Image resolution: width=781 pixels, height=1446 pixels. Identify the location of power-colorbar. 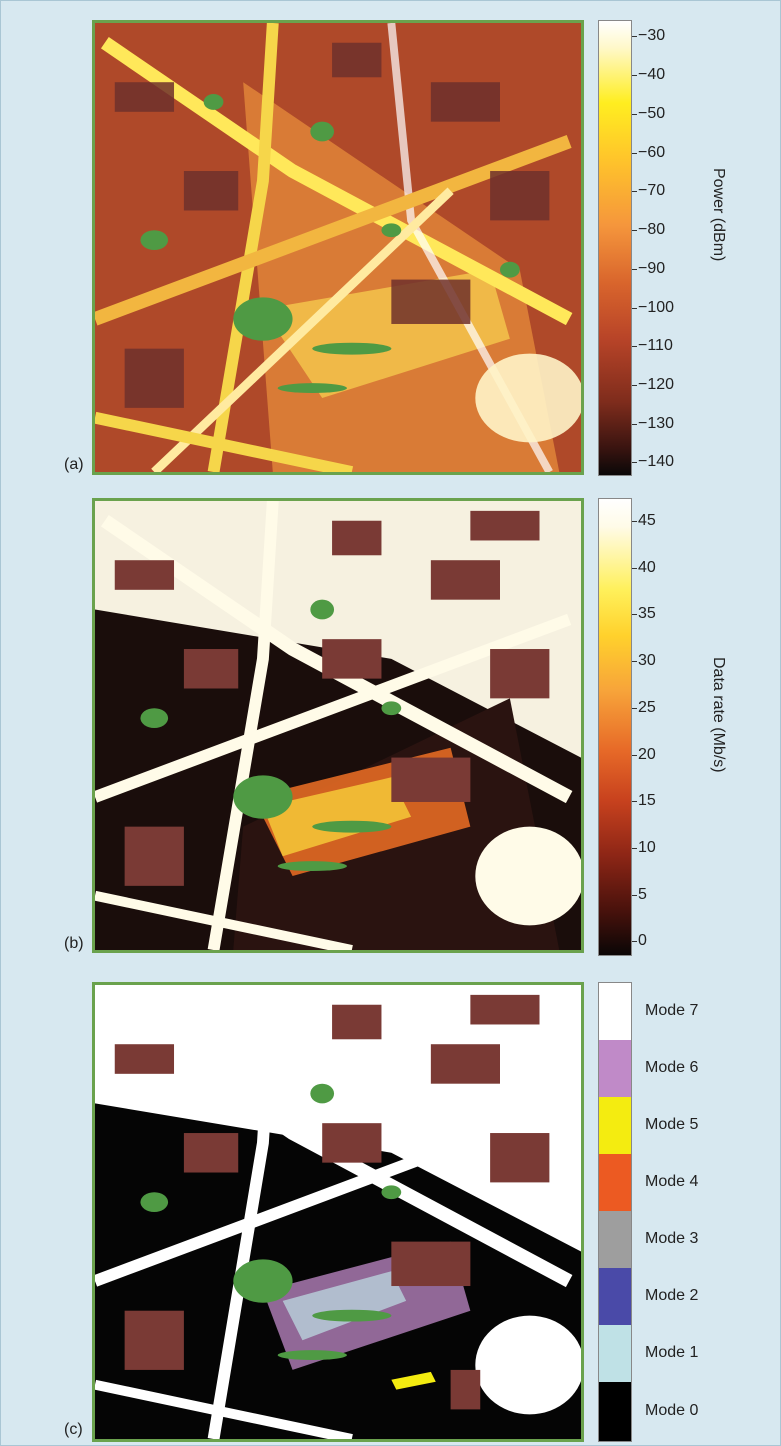
(615, 248).